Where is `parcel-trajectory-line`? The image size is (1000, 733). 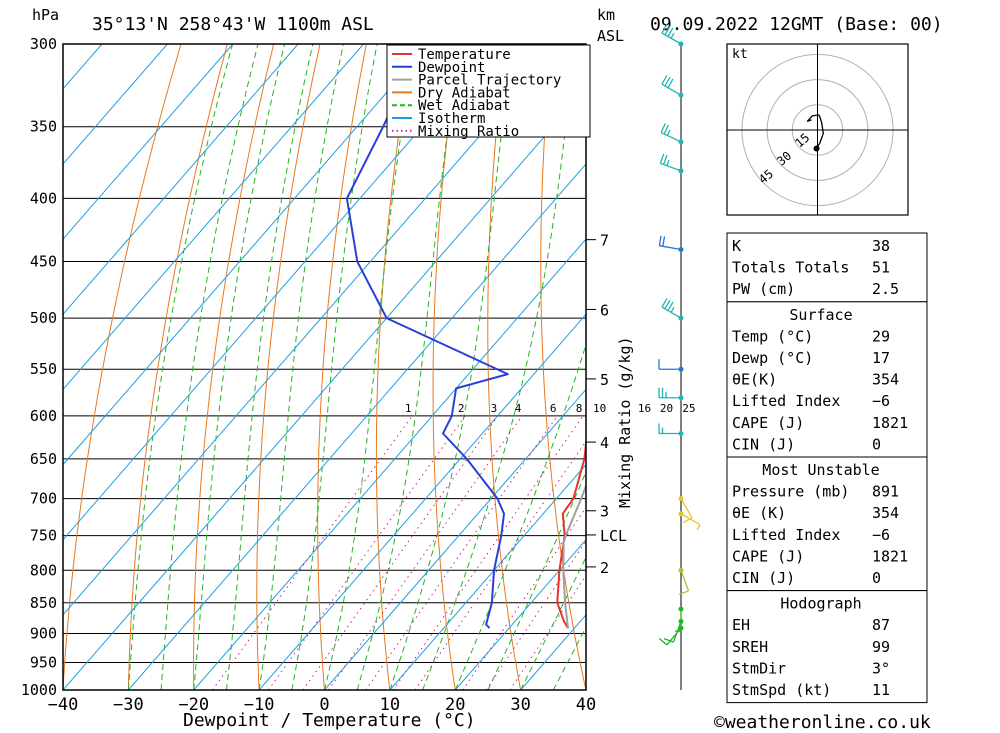 parcel-trajectory-line is located at coordinates (574, 556).